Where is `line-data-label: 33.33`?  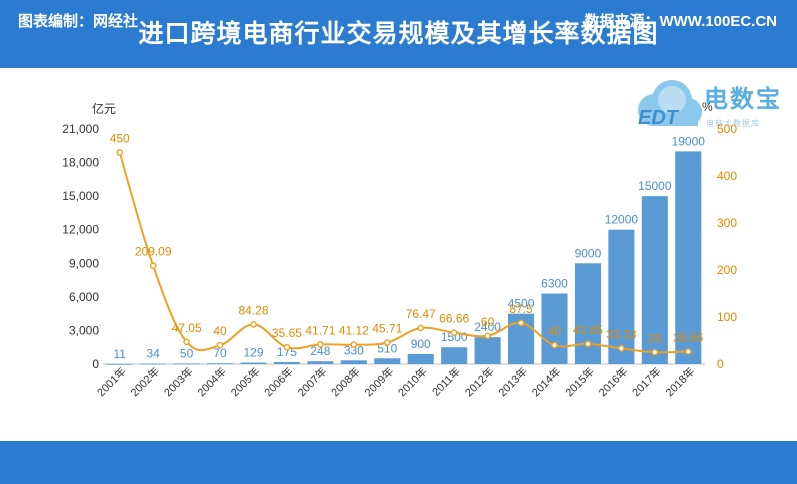 line-data-label: 33.33 is located at coordinates (621, 334).